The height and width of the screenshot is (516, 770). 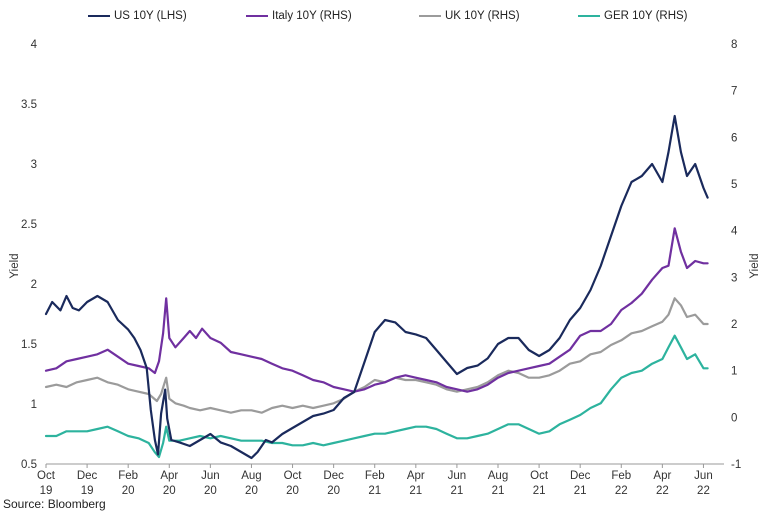 I want to click on y-left-tick-label: 1, so click(x=34, y=405).